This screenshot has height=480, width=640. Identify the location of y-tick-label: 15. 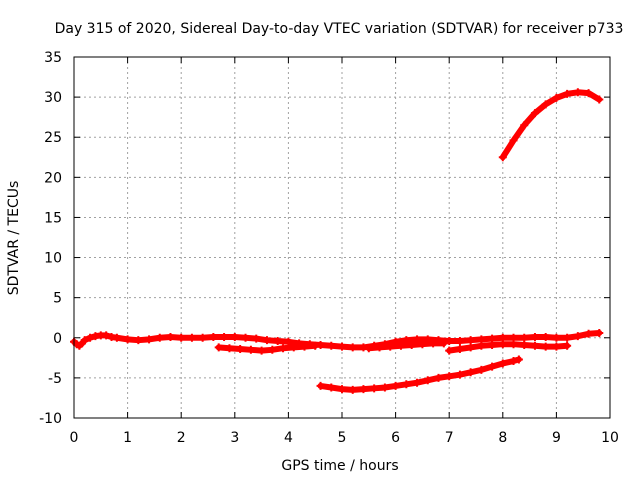
(53, 218).